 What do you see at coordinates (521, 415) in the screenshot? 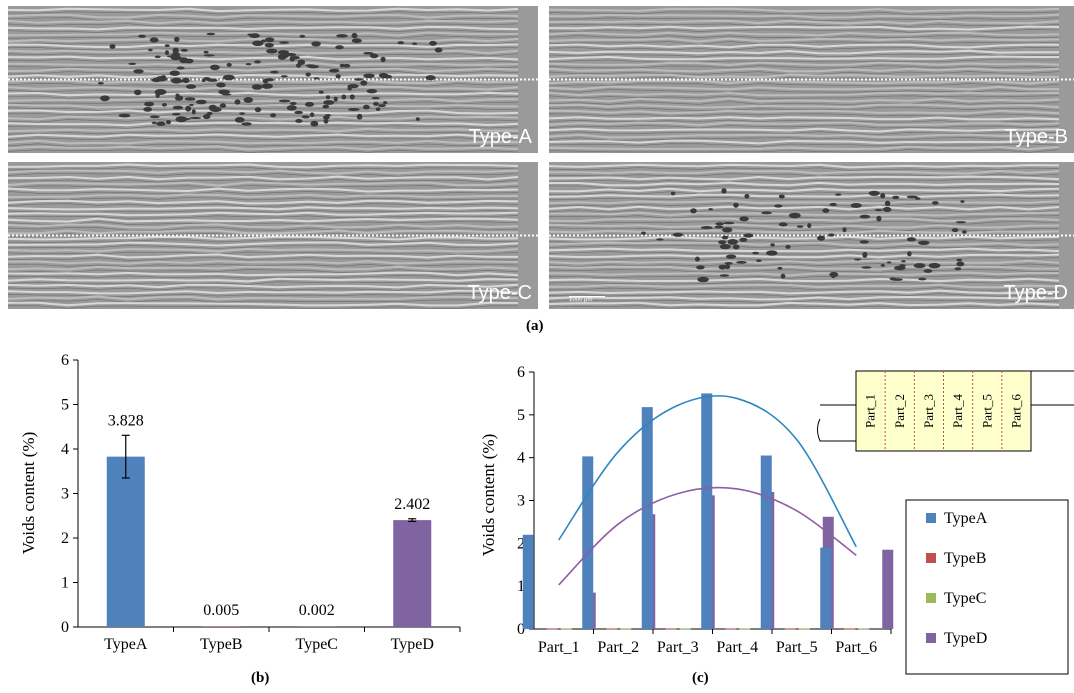
I see `y-tick-label: 5` at bounding box center [521, 415].